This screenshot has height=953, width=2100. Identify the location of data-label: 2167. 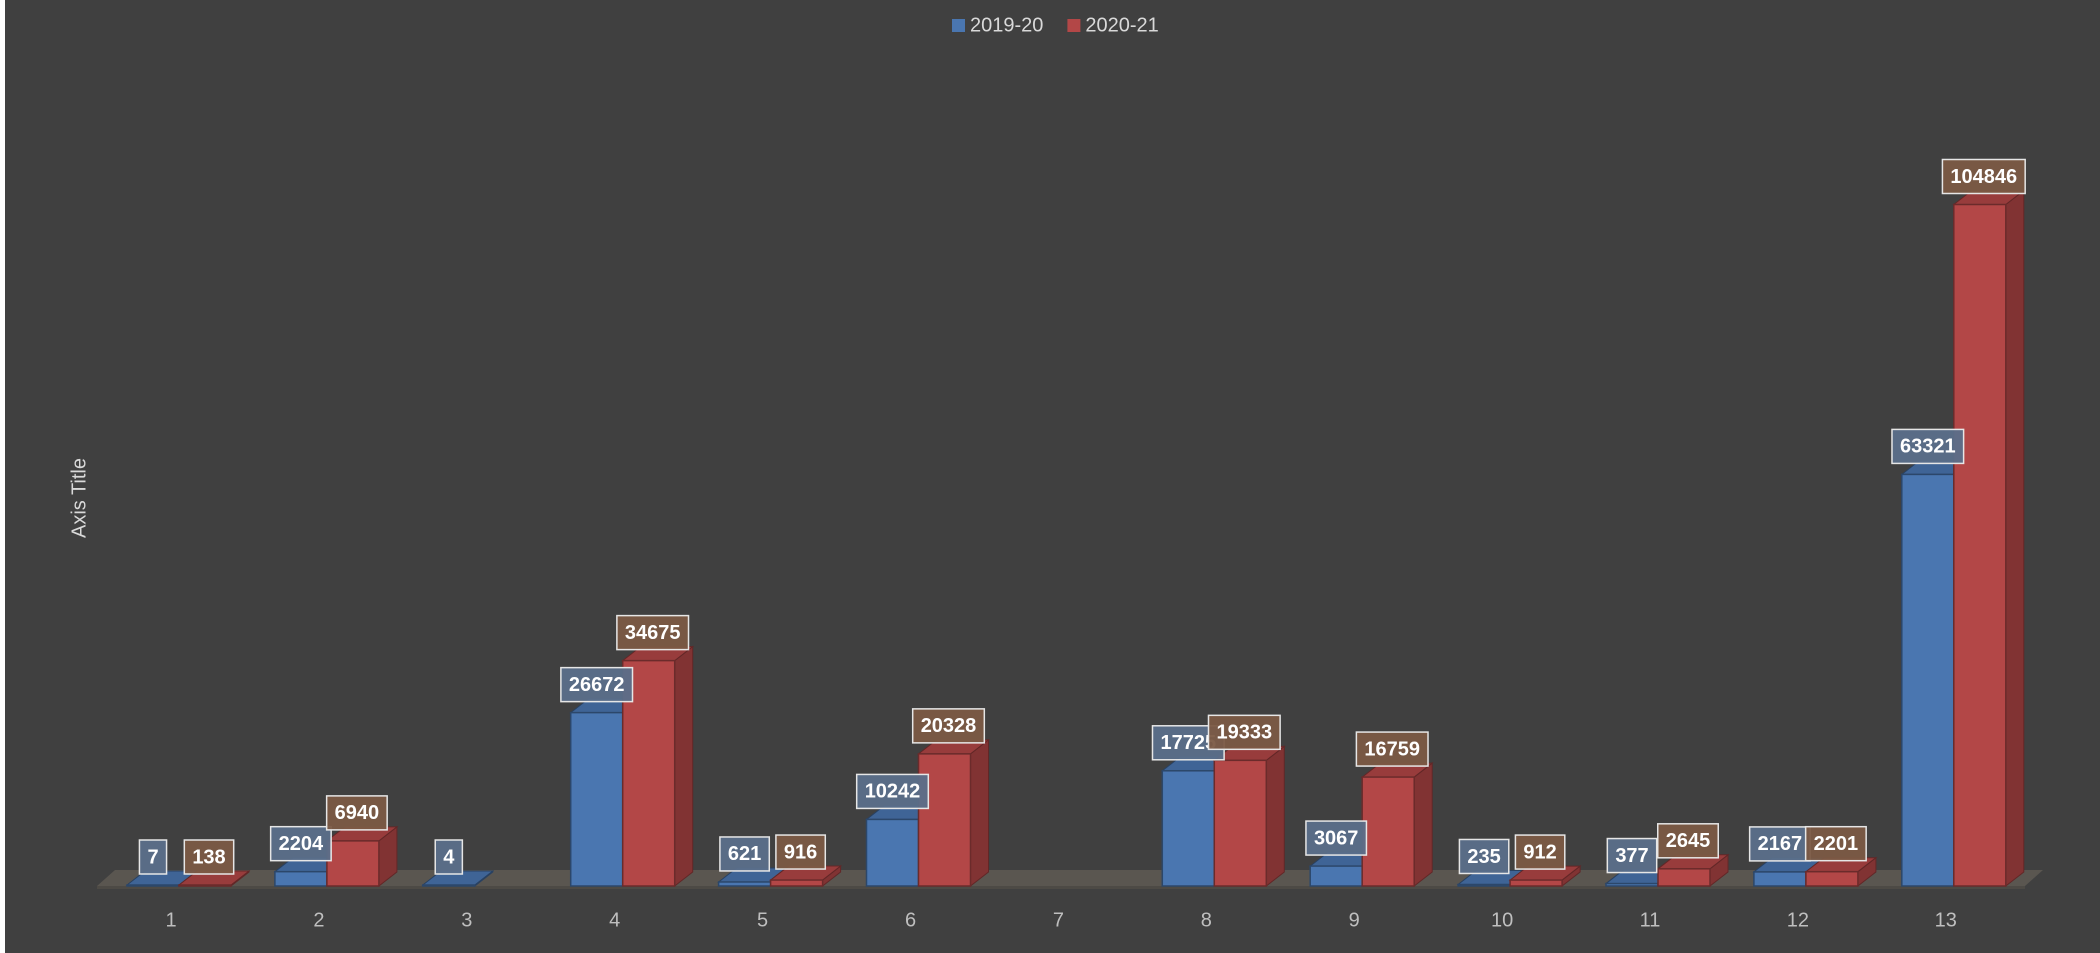
(1780, 844).